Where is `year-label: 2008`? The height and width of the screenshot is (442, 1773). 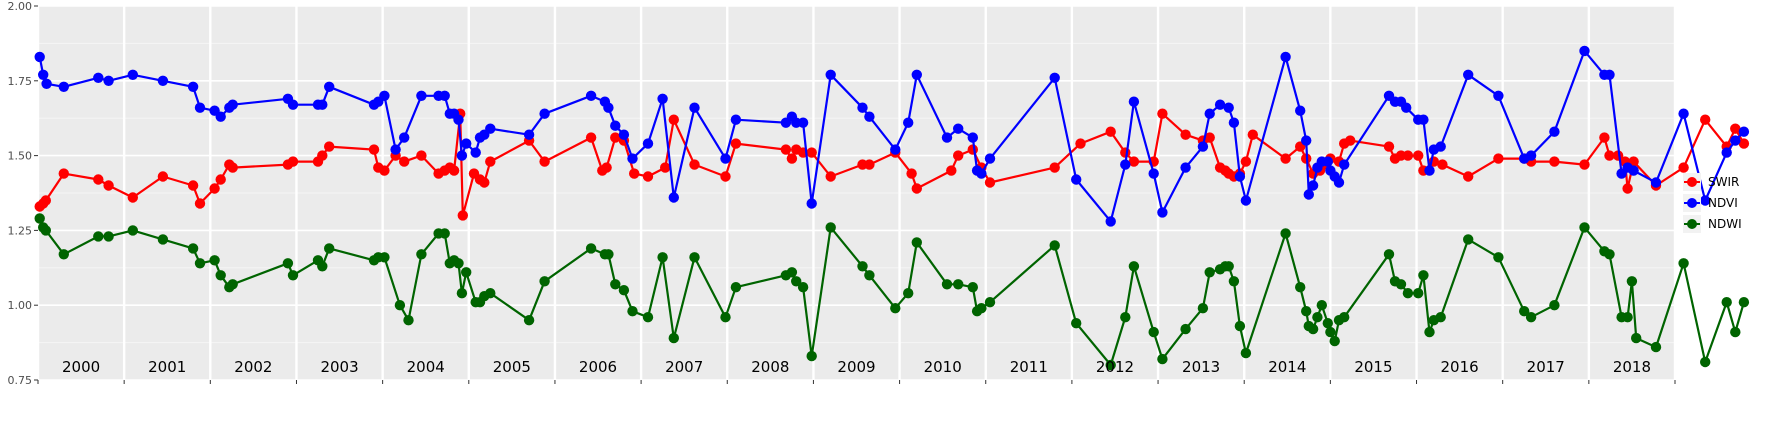 year-label: 2008 is located at coordinates (770, 367).